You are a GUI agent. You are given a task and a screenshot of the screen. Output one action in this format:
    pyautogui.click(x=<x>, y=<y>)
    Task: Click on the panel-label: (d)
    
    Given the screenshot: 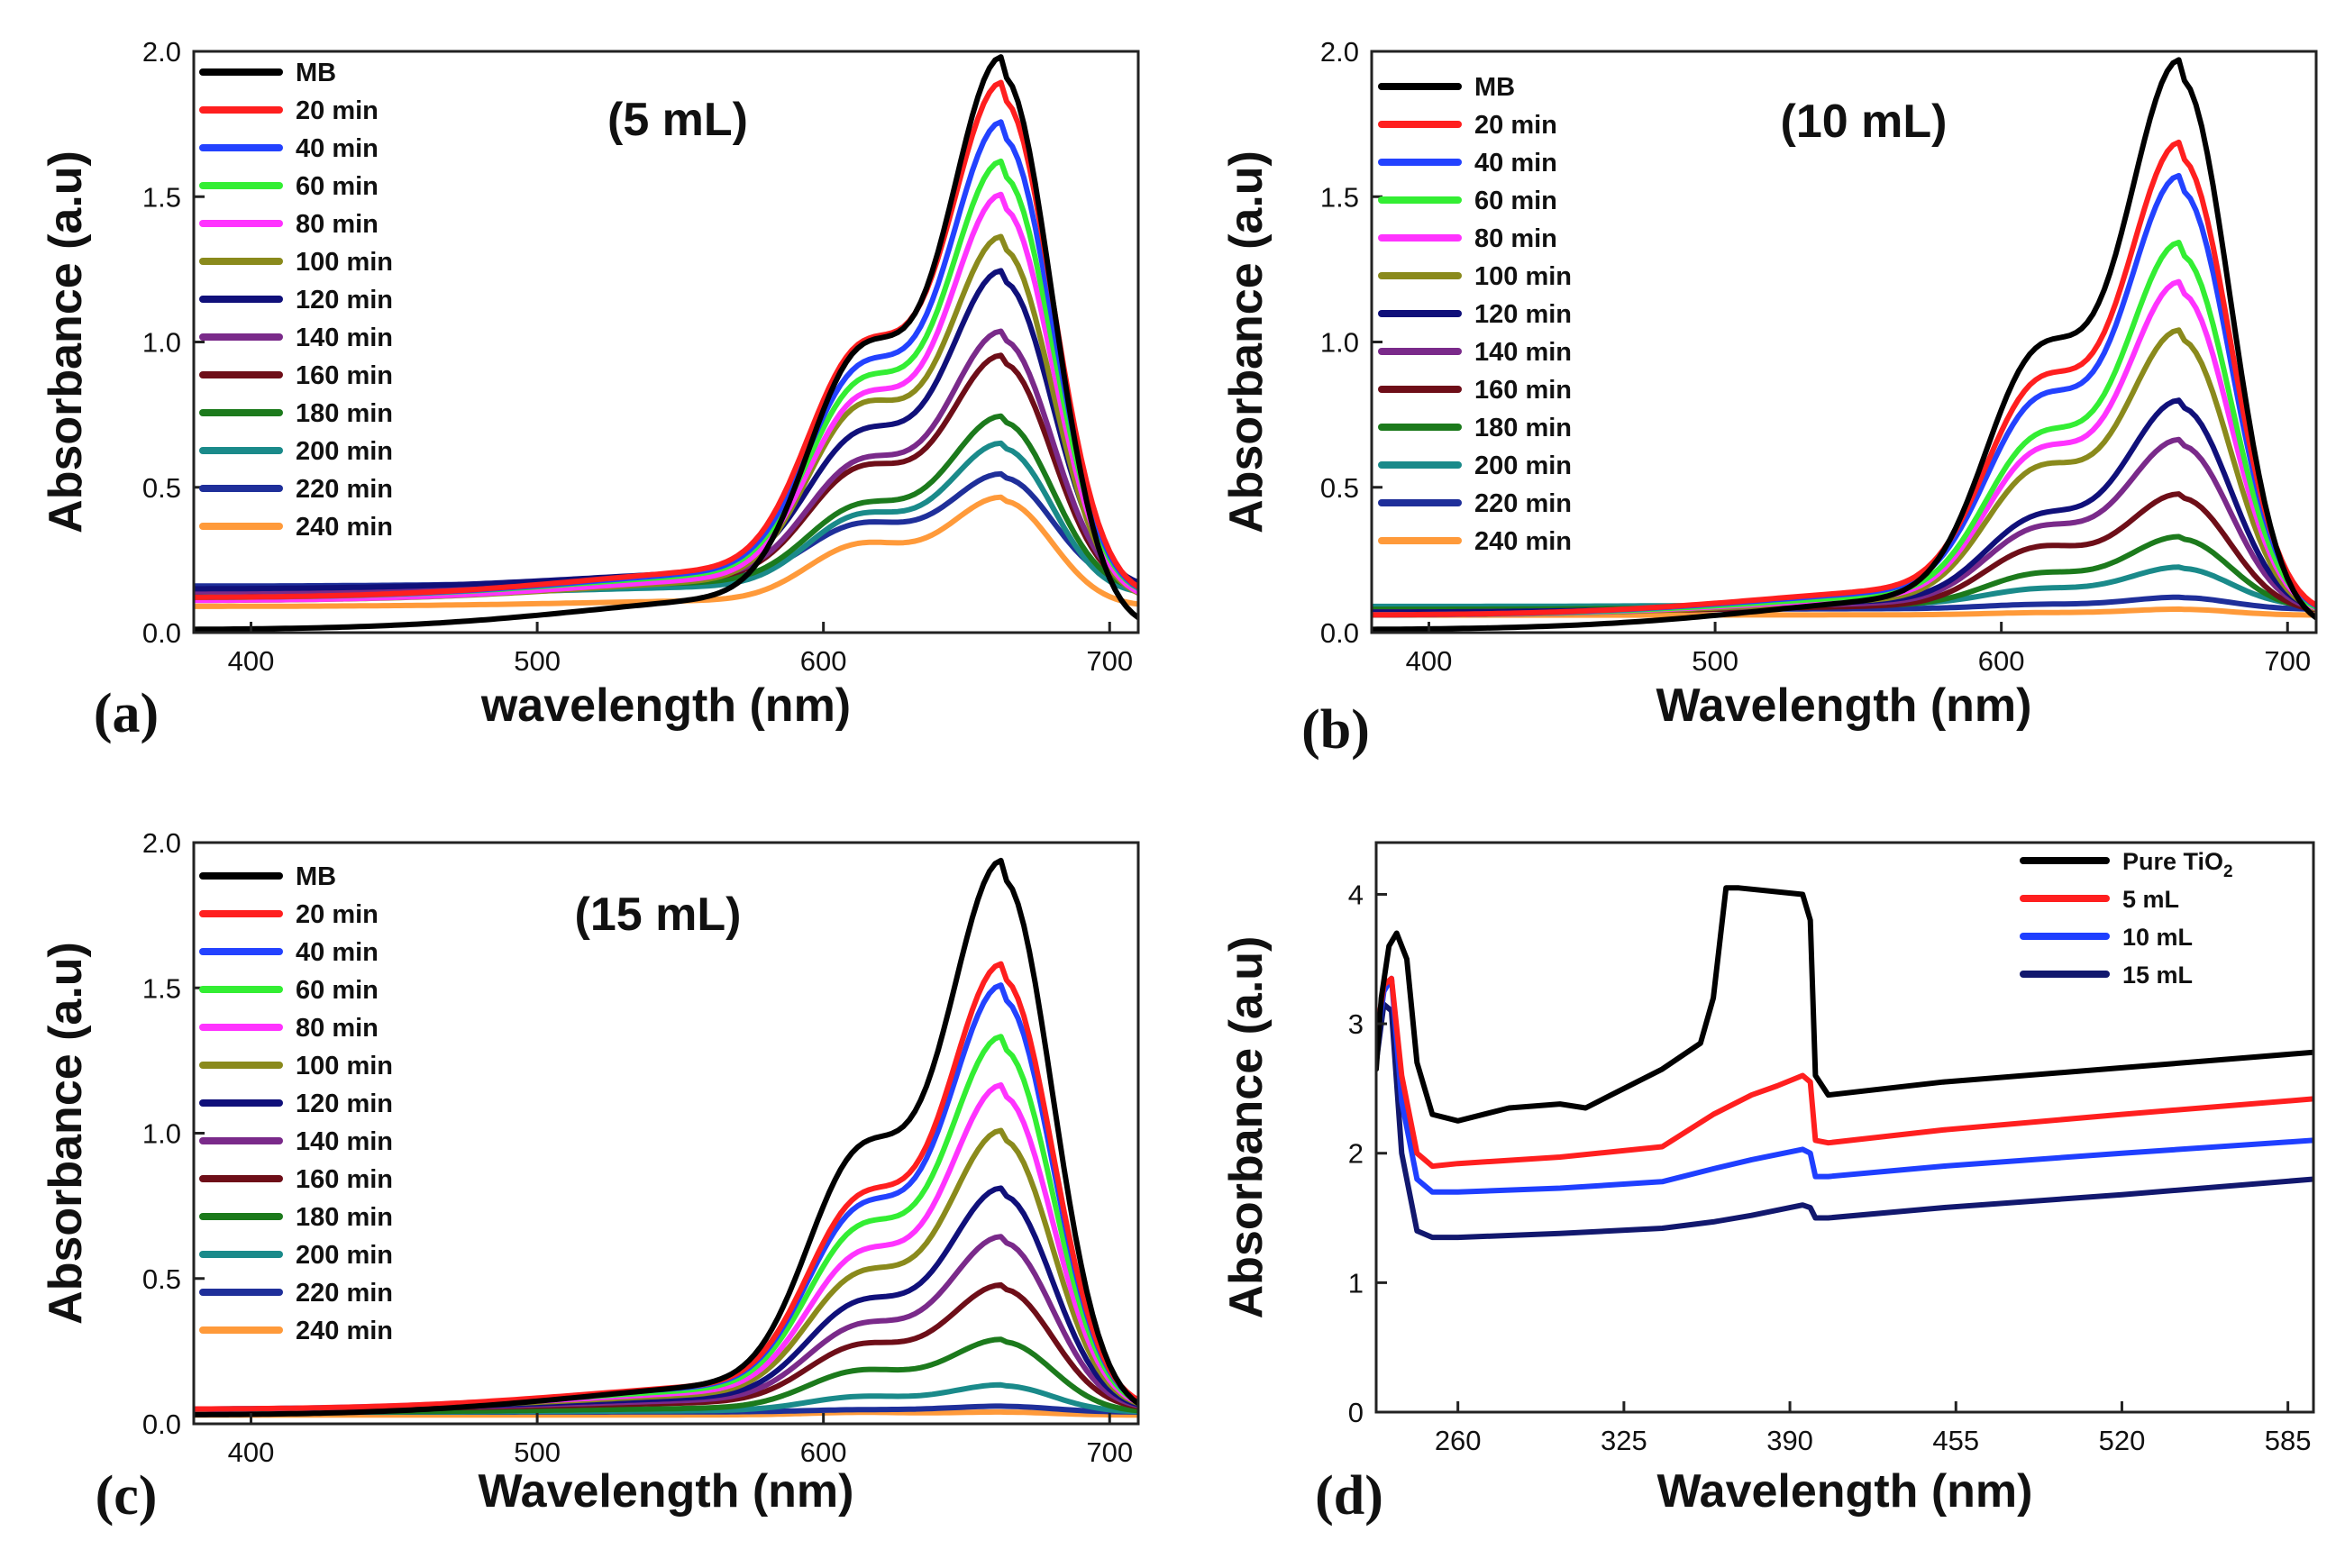 What is the action you would take?
    pyautogui.click(x=1349, y=1496)
    